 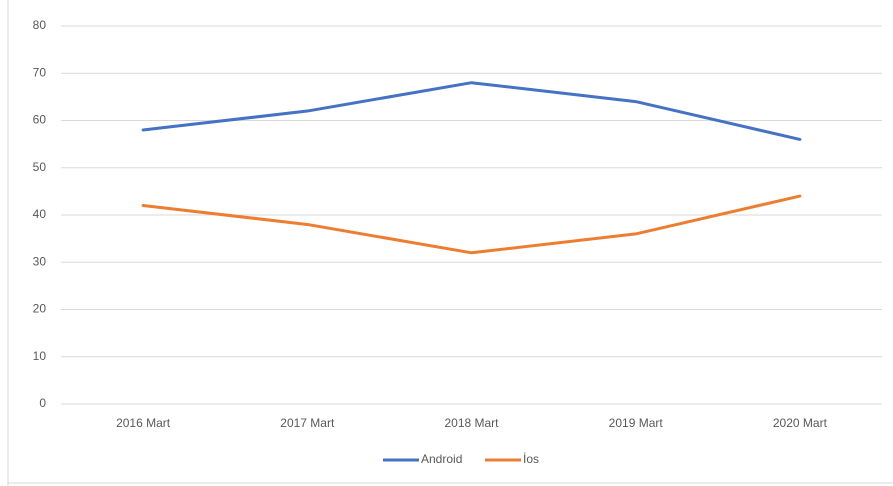 I want to click on x-tick-label: 2019 Mart, so click(x=636, y=423).